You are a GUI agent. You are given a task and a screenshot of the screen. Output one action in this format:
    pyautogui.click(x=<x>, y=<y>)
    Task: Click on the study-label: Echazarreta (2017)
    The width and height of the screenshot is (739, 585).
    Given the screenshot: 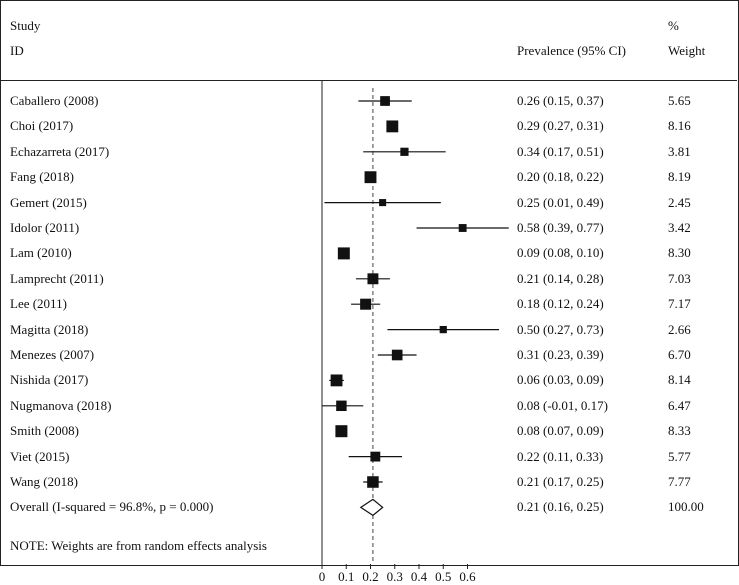 What is the action you would take?
    pyautogui.click(x=60, y=151)
    